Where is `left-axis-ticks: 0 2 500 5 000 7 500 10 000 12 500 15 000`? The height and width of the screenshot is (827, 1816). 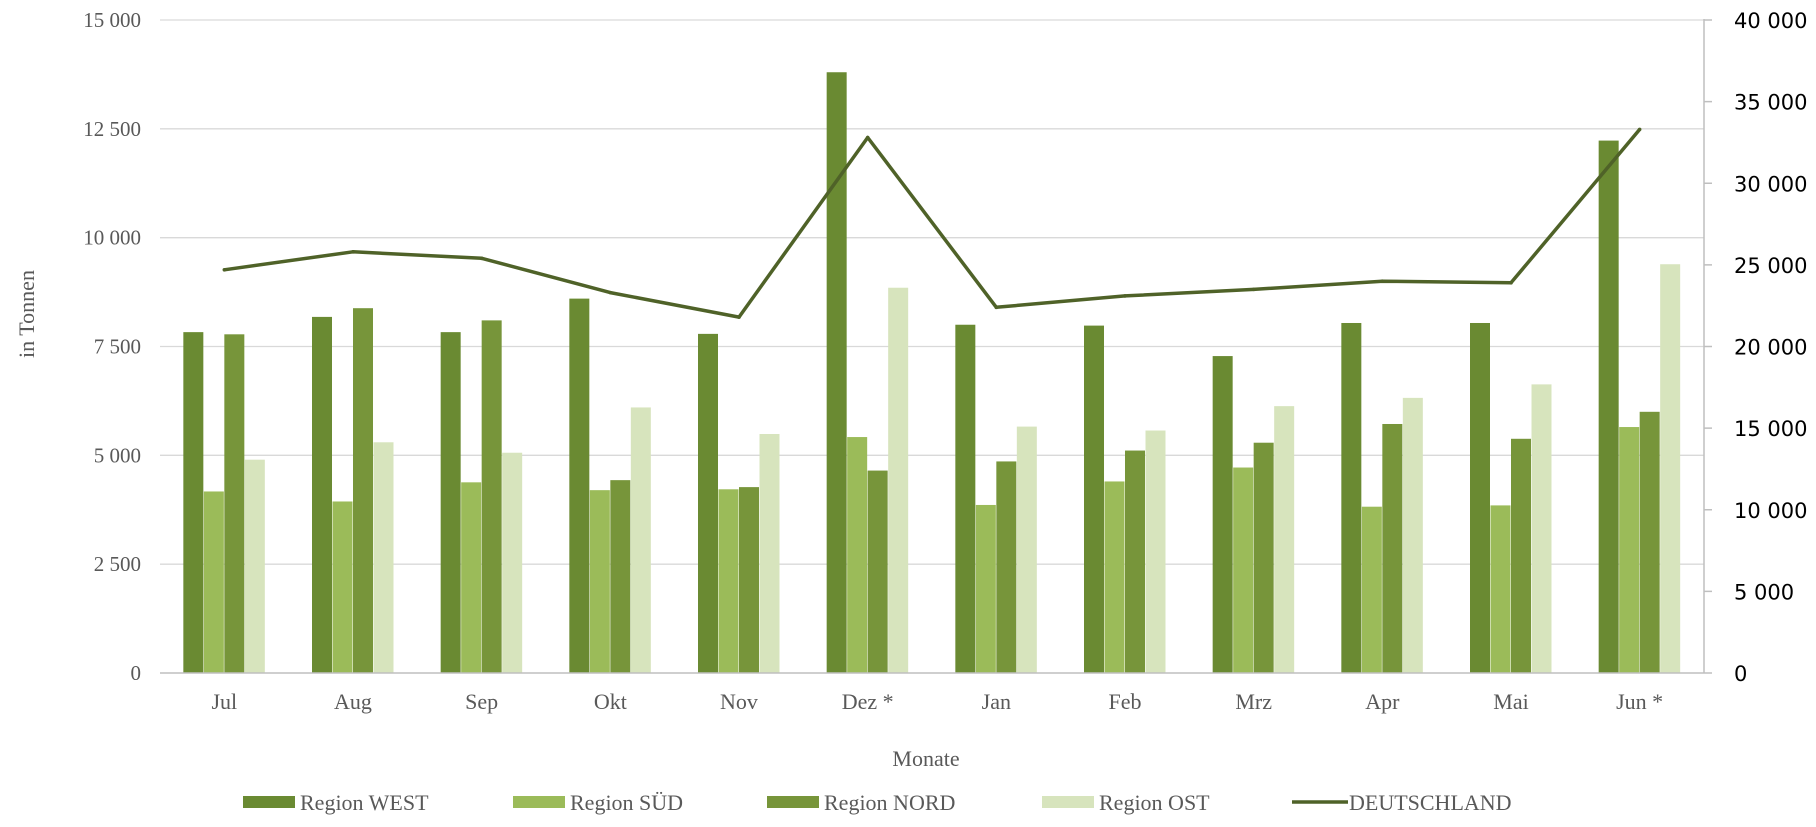
left-axis-ticks: 0 2 500 5 000 7 500 10 000 12 500 15 000 is located at coordinates (112, 346).